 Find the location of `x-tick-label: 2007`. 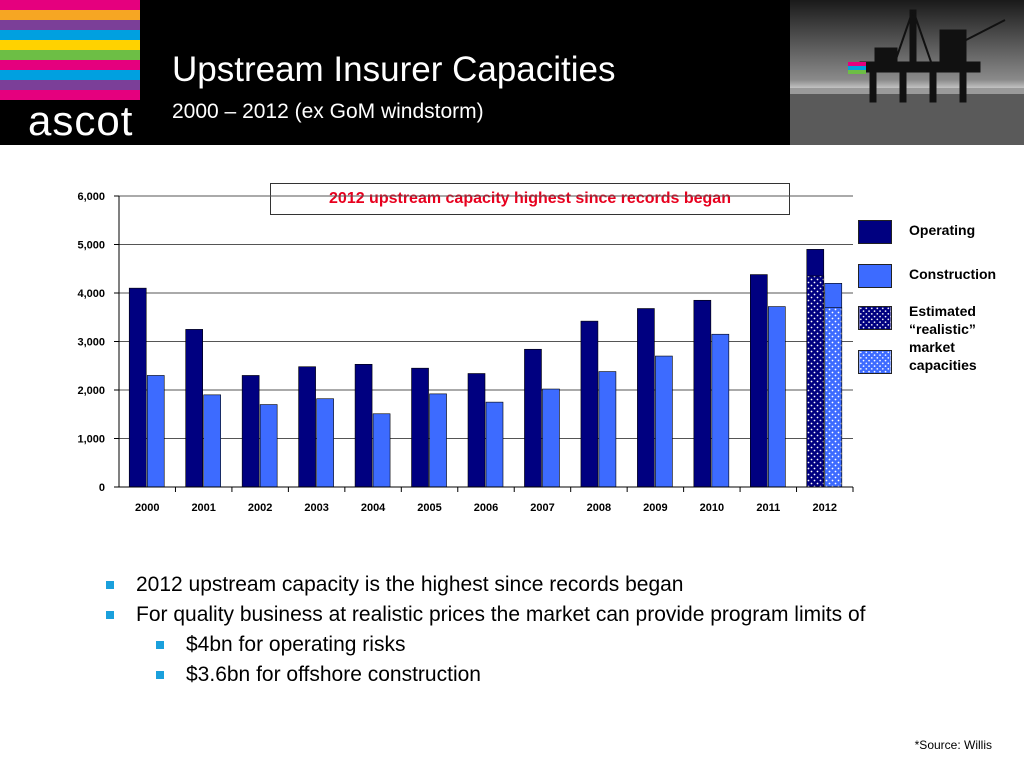

x-tick-label: 2007 is located at coordinates (542, 508).